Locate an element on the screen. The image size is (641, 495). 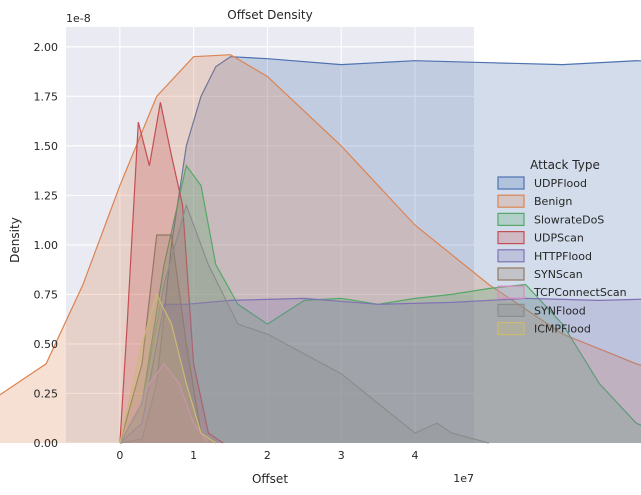
legend-item-synflood: SYNFlood is located at coordinates (541, 310).